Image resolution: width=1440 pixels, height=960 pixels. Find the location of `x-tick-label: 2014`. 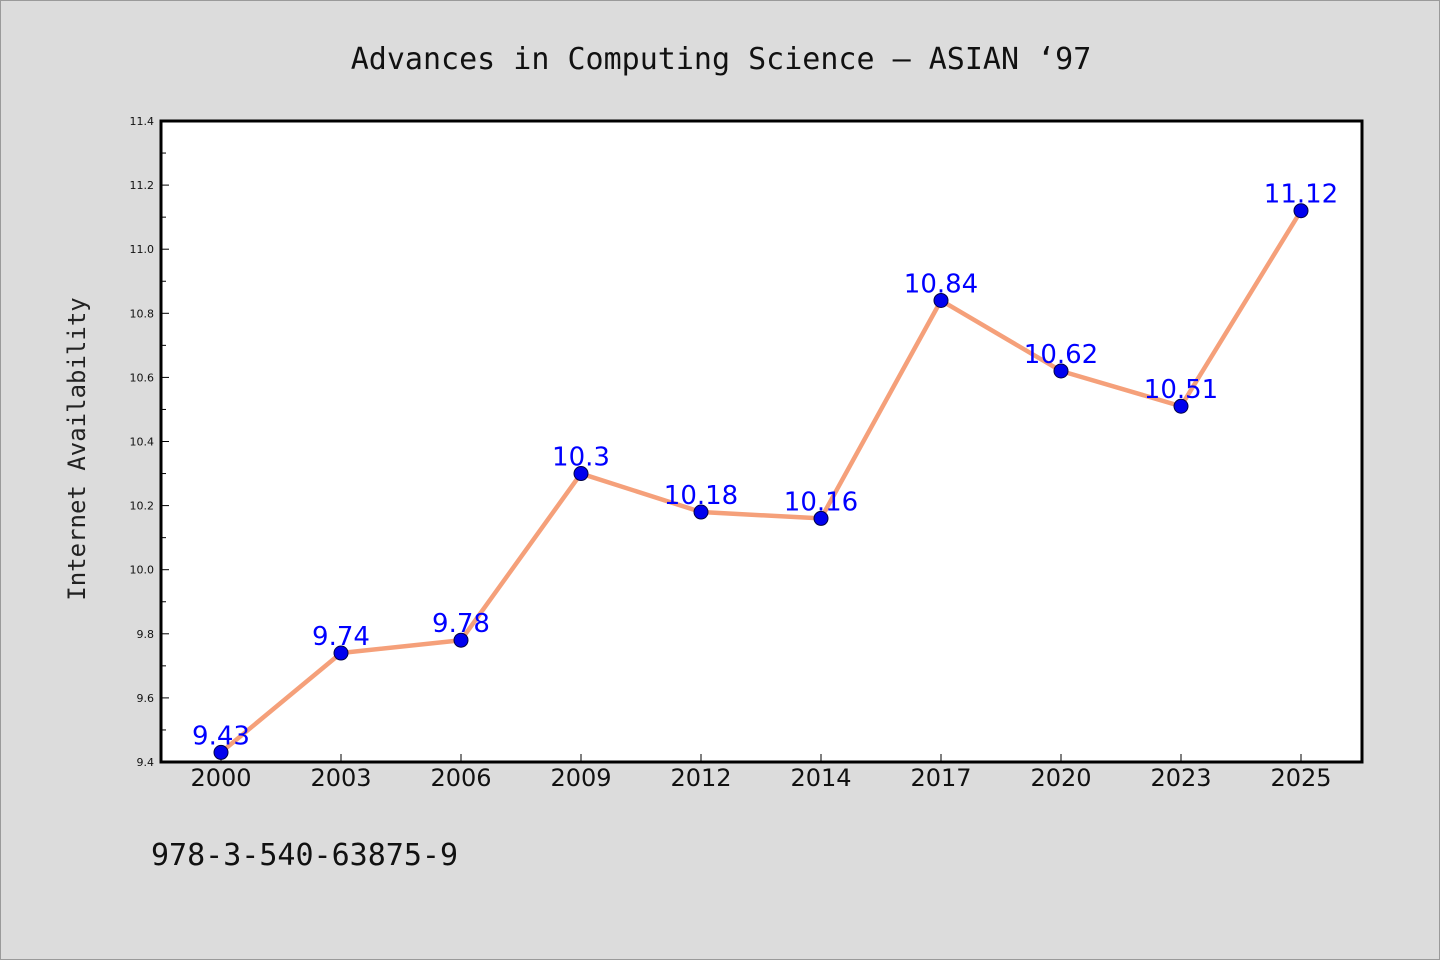

x-tick-label: 2014 is located at coordinates (820, 778).